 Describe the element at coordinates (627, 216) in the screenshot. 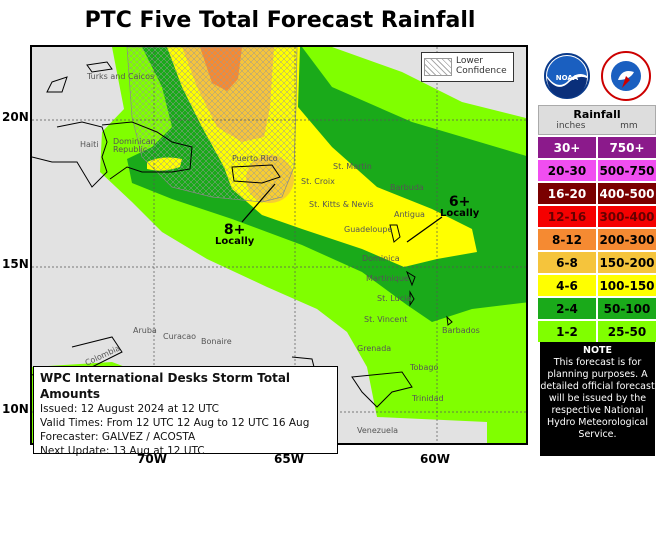

I see `legend-cell-mm: 300-400` at that location.